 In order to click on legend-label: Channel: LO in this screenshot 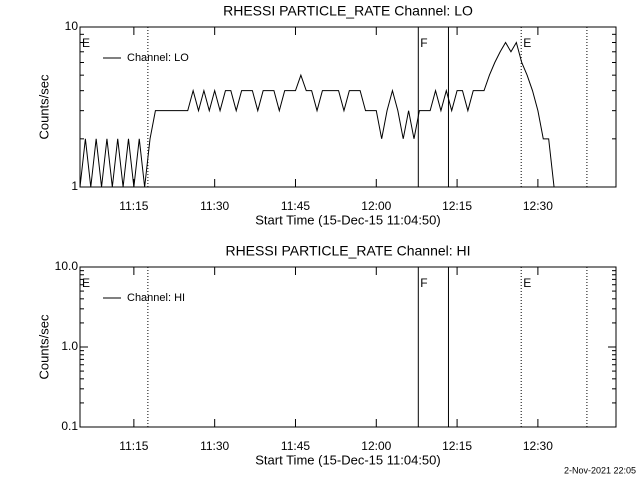, I will do `click(158, 58)`.